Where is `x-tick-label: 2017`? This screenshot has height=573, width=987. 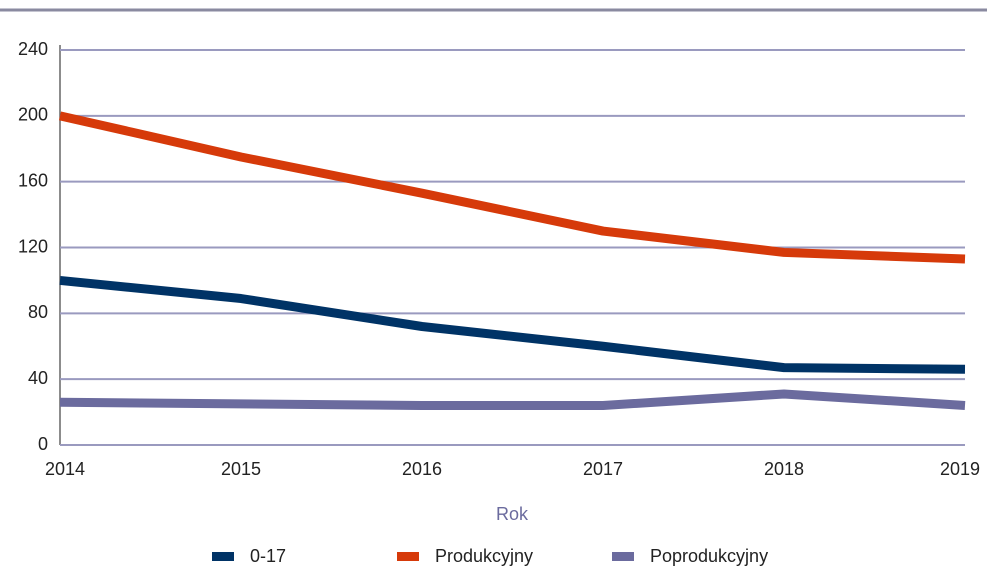
x-tick-label: 2017 is located at coordinates (603, 469).